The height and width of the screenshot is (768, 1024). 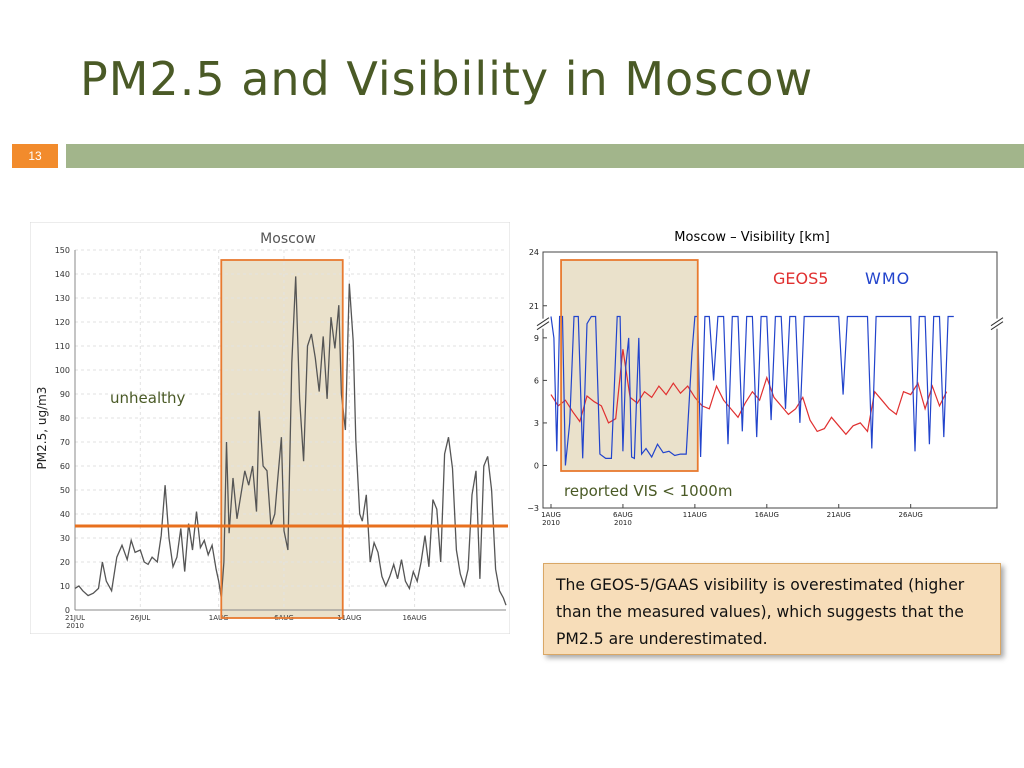 What do you see at coordinates (695, 515) in the screenshot?
I see `vis-x-tick-label: 11AUG` at bounding box center [695, 515].